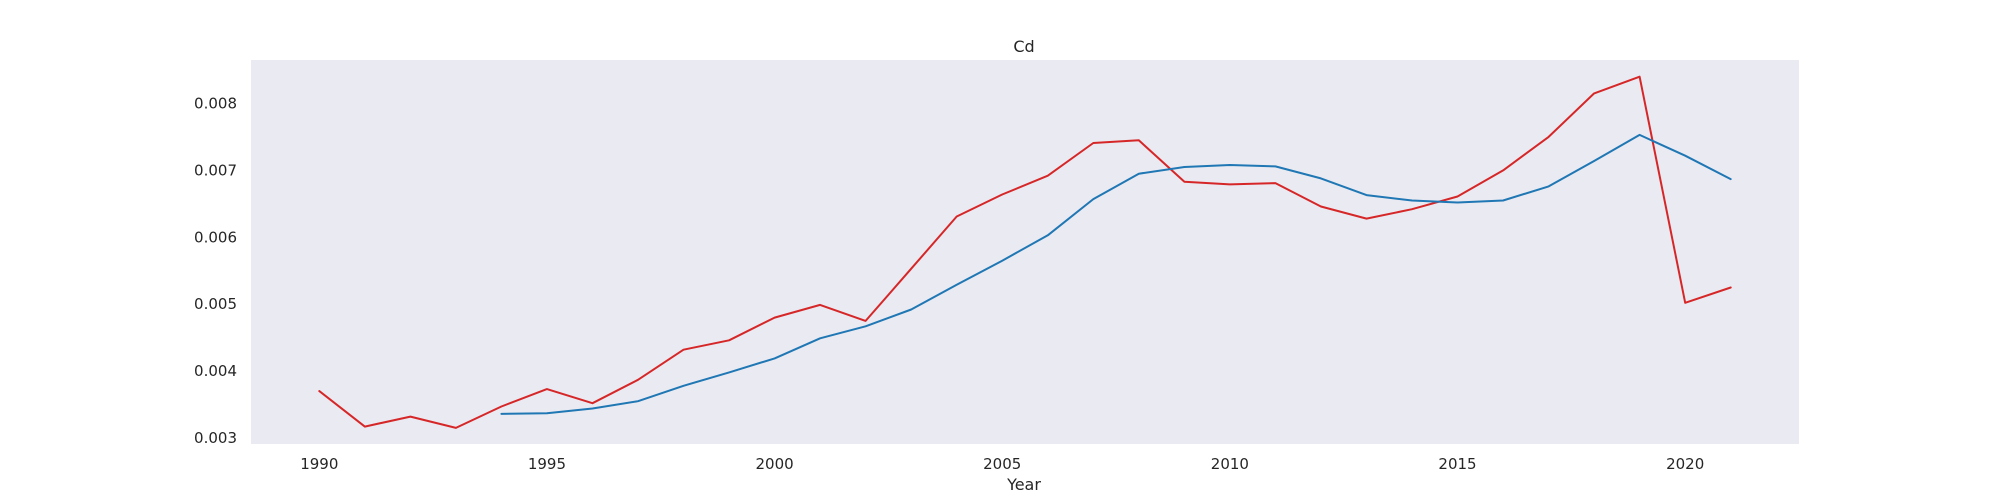  Describe the element at coordinates (215, 237) in the screenshot. I see `y-tick-label: 0.006` at that location.